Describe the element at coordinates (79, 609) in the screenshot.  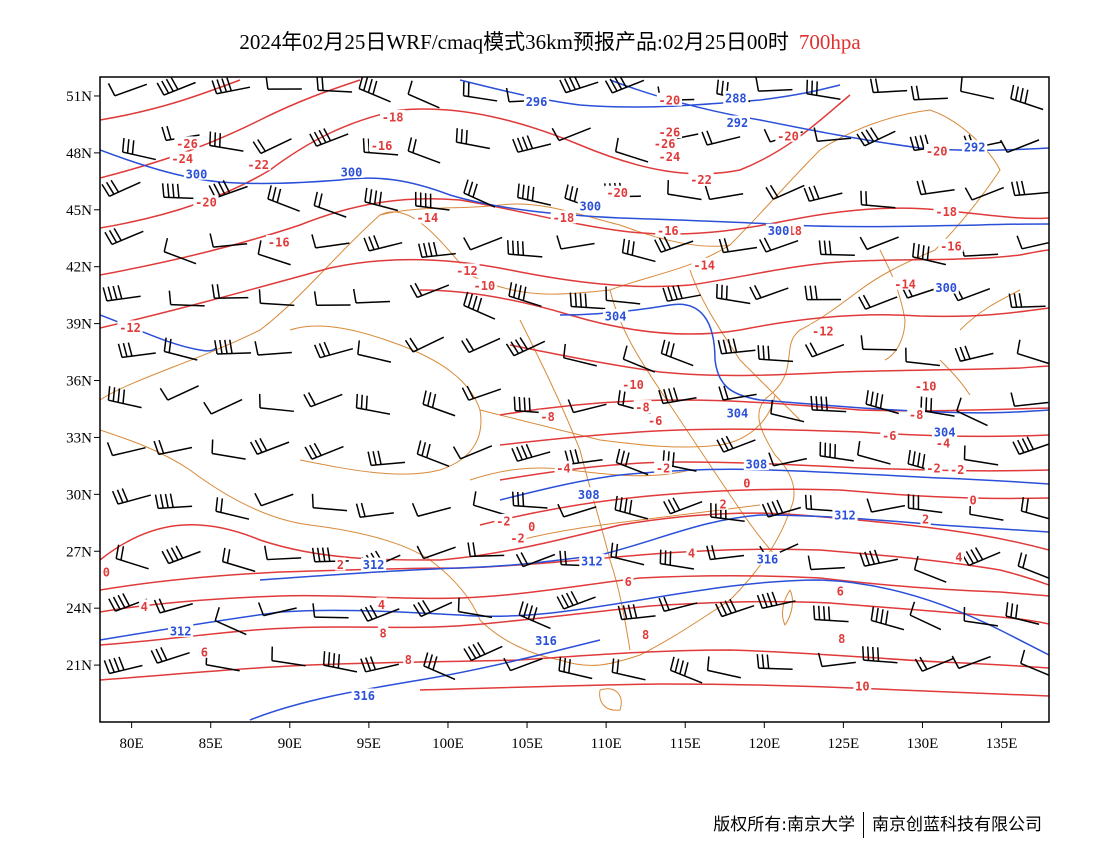
I see `lat-tick-label: 24N` at that location.